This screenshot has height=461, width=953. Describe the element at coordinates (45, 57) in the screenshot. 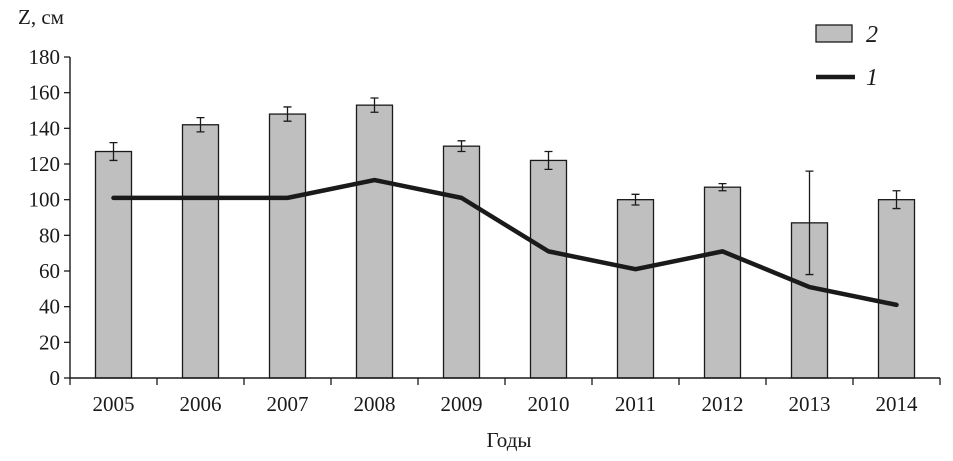

I see `y-tick-label-180: 180` at that location.